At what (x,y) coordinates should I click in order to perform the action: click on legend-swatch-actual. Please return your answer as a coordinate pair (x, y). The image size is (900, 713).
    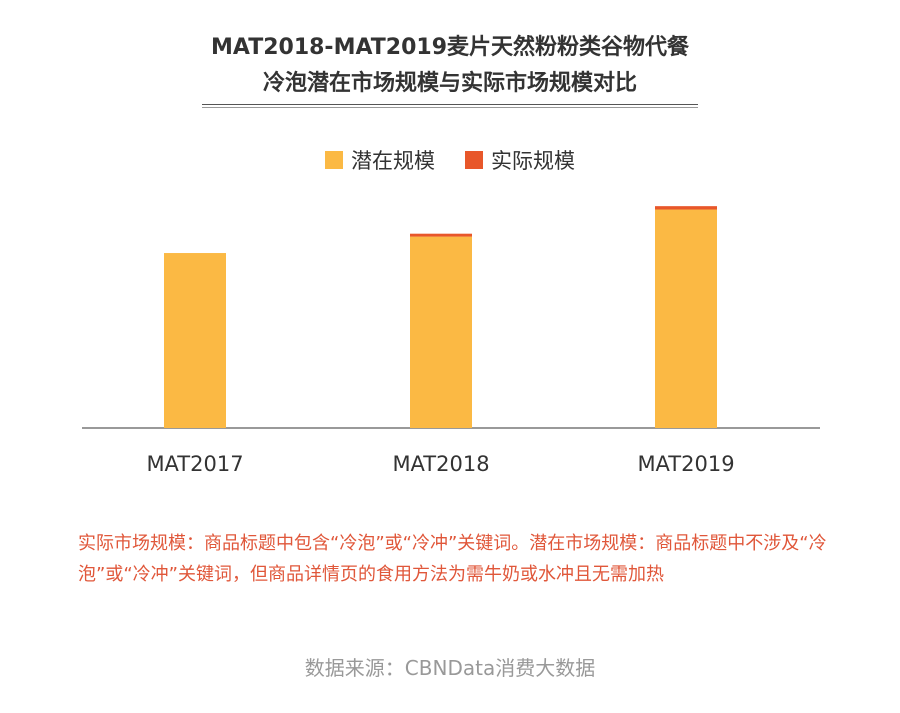
    Looking at the image, I should click on (474, 160).